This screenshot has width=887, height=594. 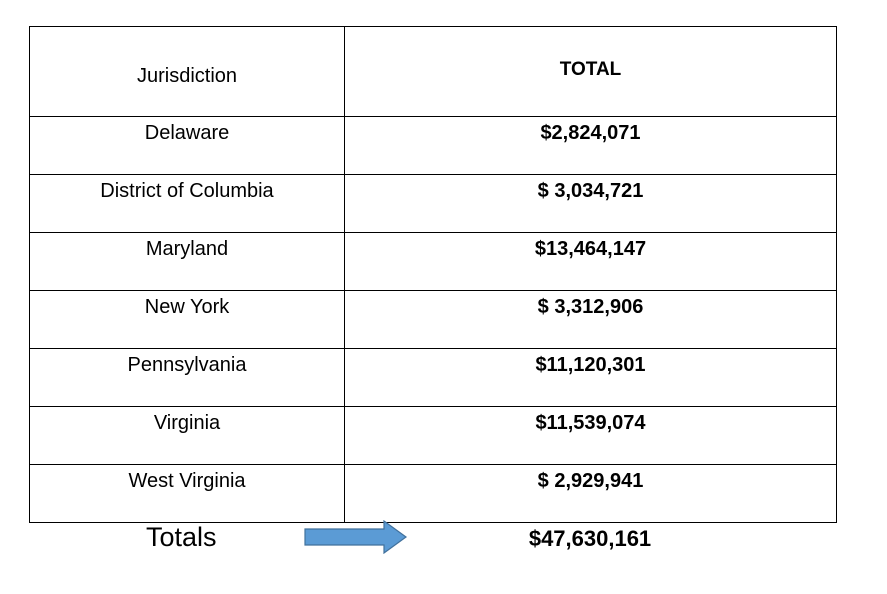 I want to click on total-cell: $ 3,312,906, so click(x=590, y=319).